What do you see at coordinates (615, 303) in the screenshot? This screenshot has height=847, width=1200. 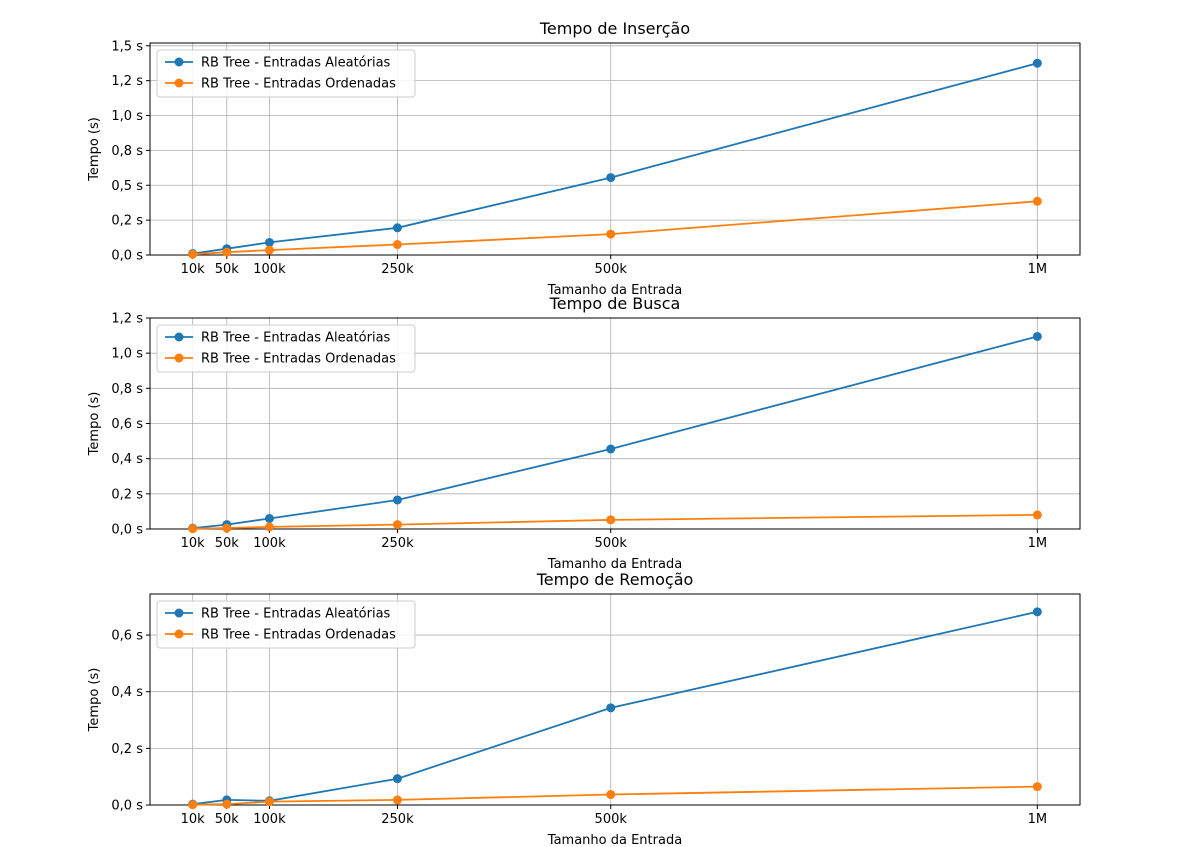 I see `chart-title: Tempo de Busca` at bounding box center [615, 303].